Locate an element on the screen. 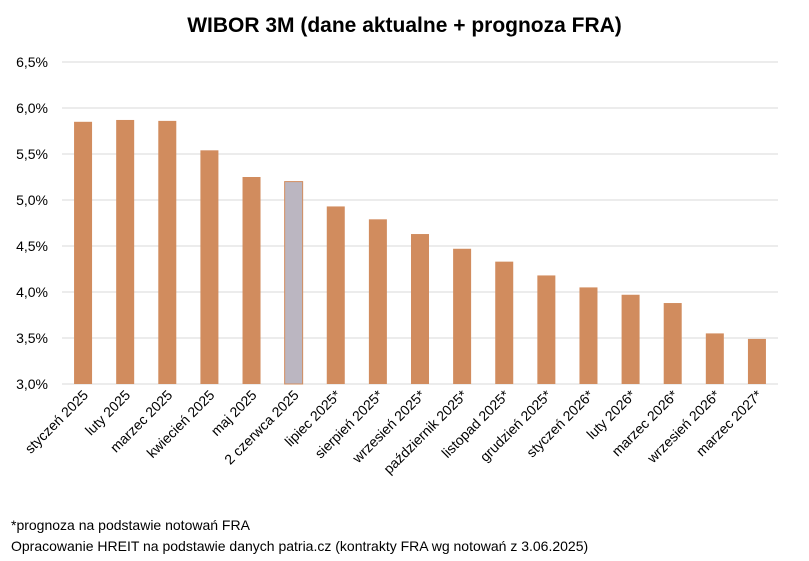 The image size is (809, 561). y-tick-label: 4,5% is located at coordinates (32, 246).